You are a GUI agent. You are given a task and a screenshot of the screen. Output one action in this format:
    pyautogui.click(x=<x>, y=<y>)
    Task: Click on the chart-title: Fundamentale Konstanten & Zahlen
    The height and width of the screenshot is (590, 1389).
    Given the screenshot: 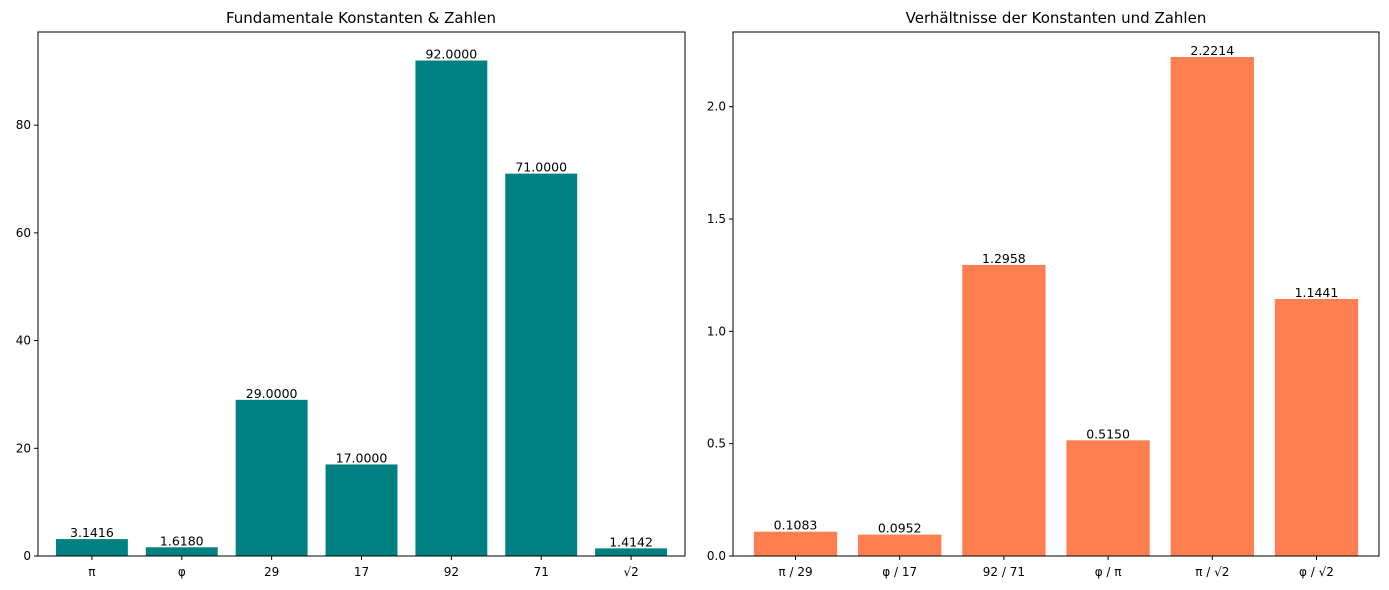 What is the action you would take?
    pyautogui.click(x=361, y=18)
    